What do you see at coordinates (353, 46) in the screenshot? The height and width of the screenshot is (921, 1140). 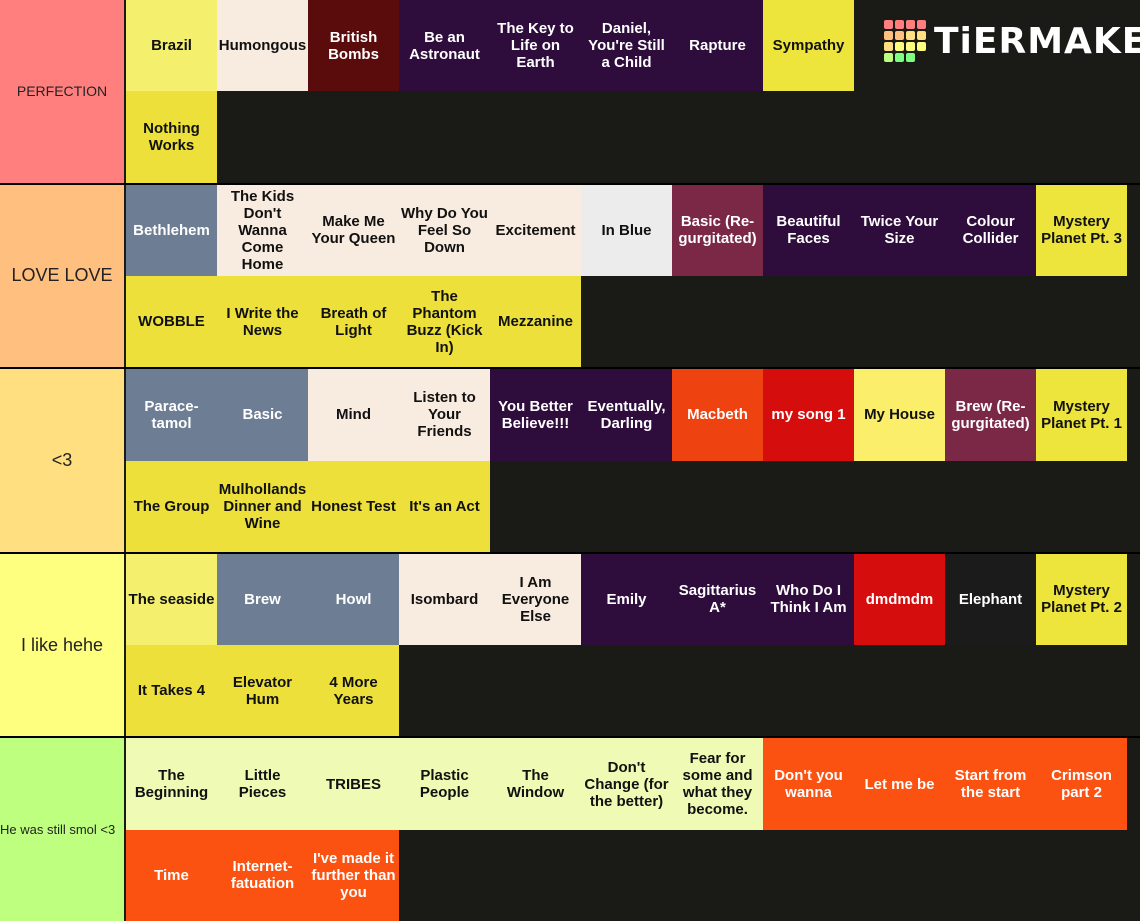 I see `tier-item: British Bombs` at bounding box center [353, 46].